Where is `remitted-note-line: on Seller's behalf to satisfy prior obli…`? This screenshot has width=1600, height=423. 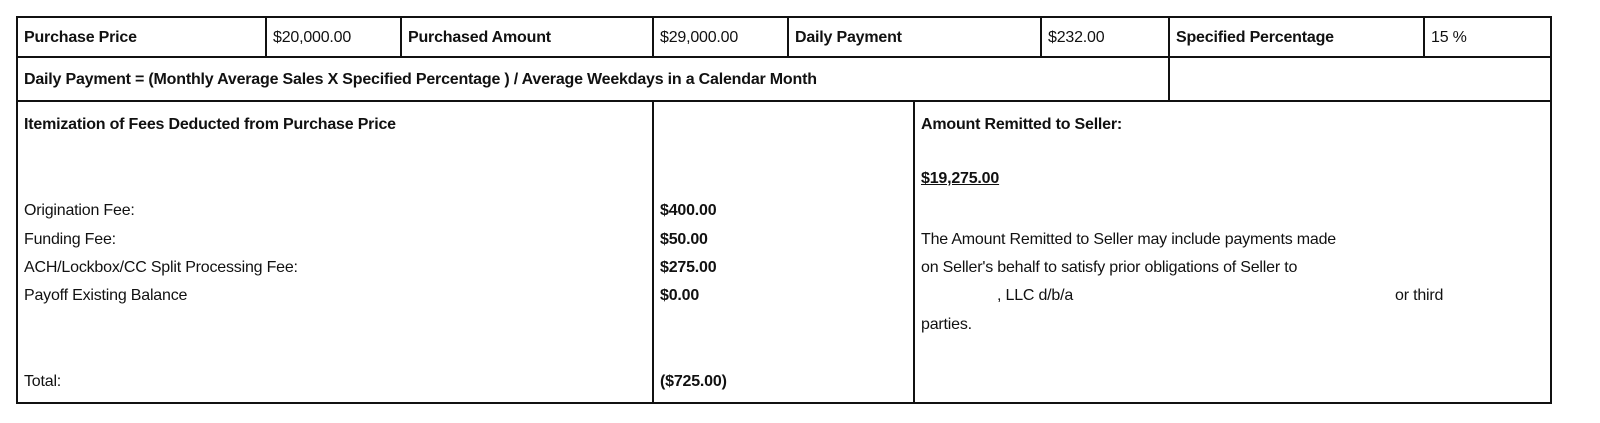
remitted-note-line: on Seller's behalf to satisfy prior obli… is located at coordinates (1109, 267).